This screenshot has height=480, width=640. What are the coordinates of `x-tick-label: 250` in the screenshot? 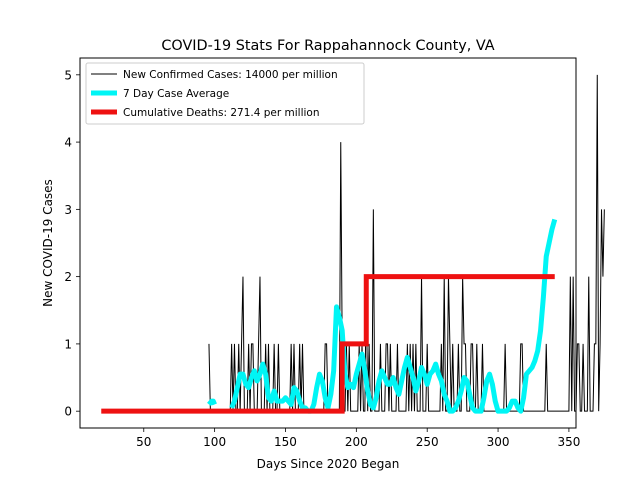 It's located at (427, 442).